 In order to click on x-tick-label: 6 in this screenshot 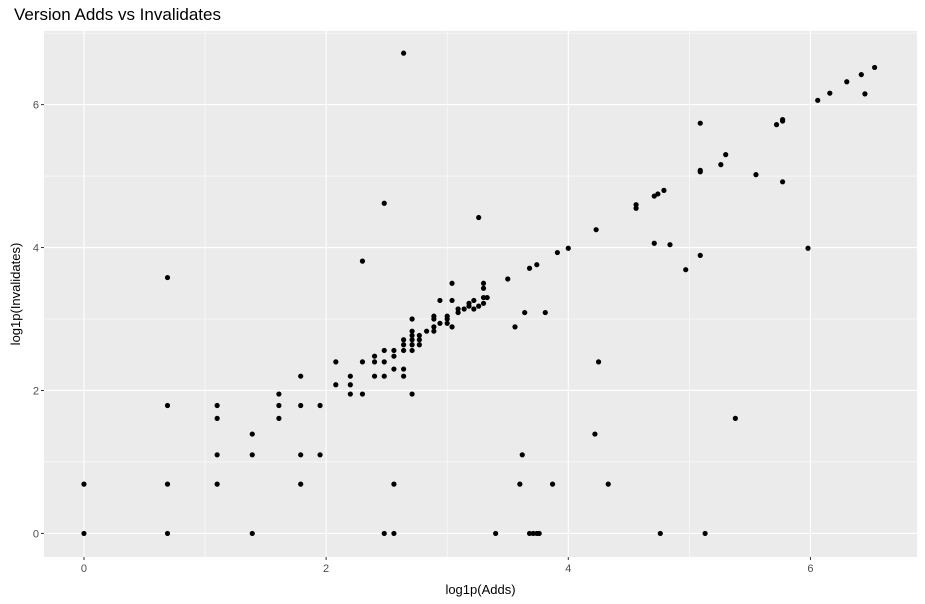, I will do `click(810, 569)`.